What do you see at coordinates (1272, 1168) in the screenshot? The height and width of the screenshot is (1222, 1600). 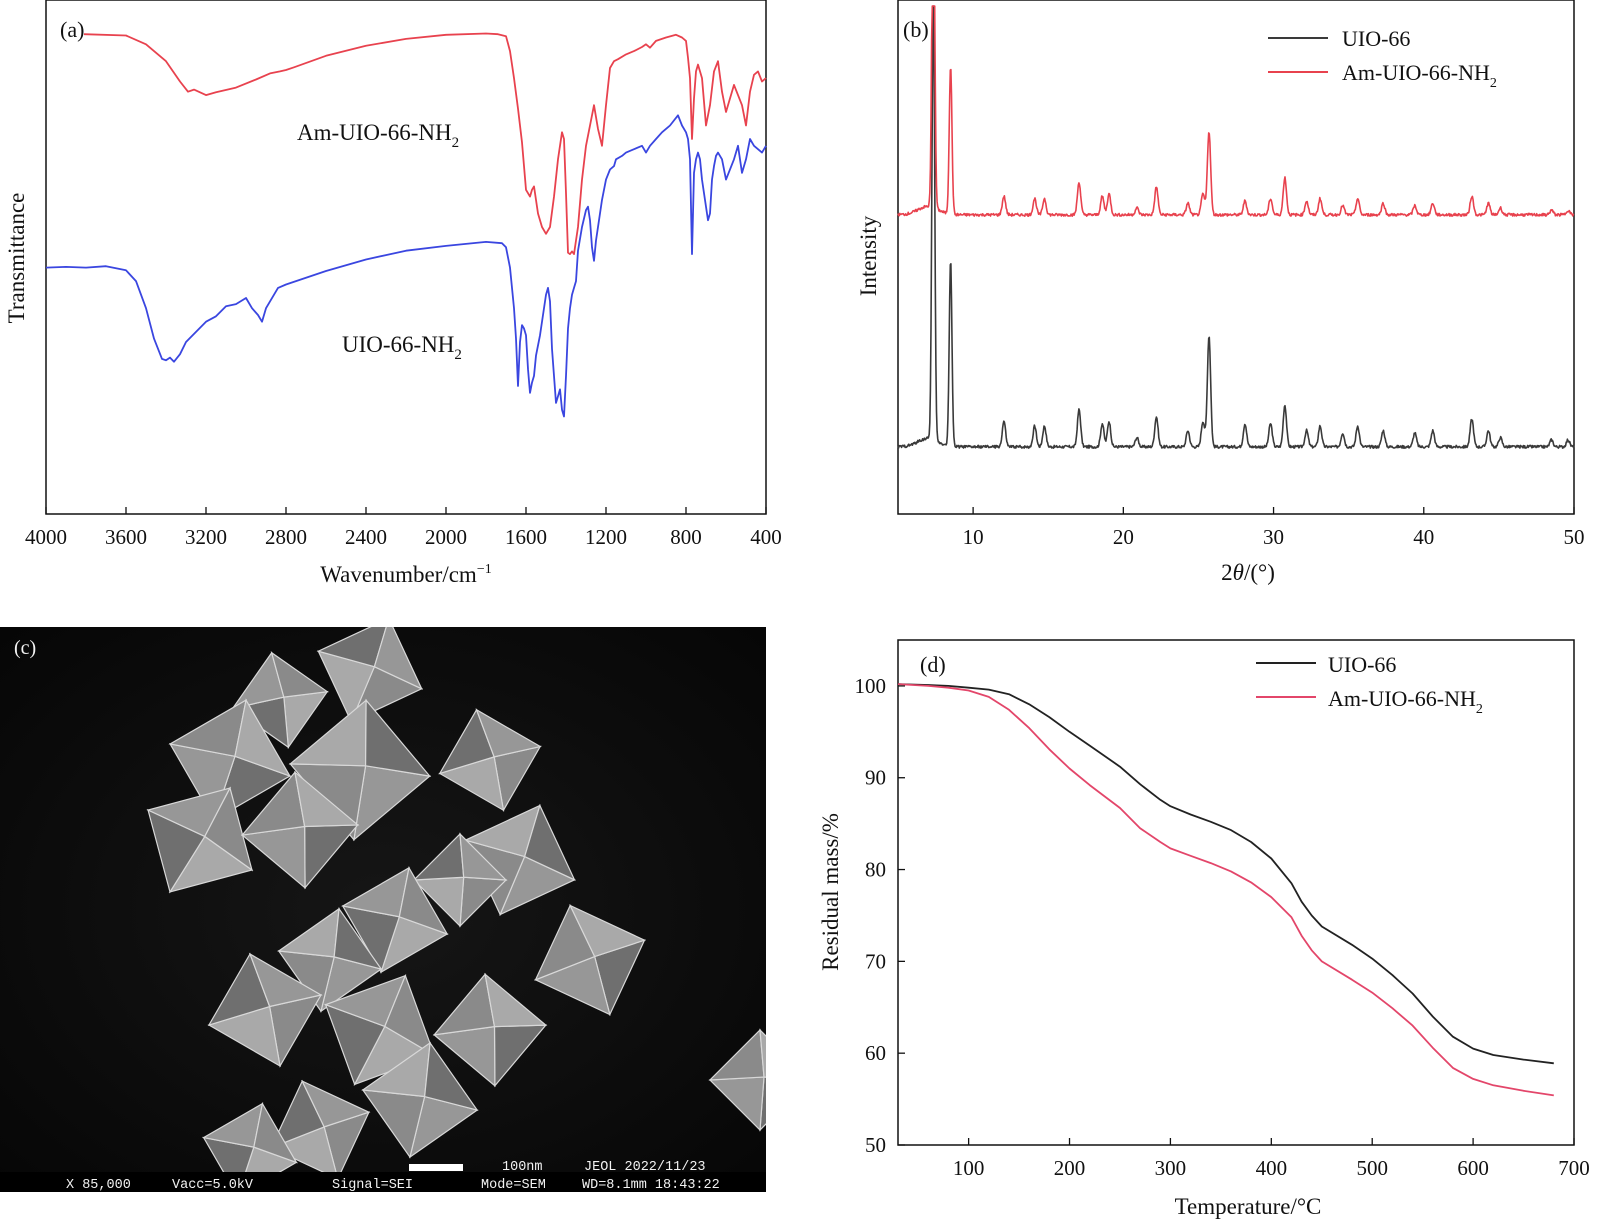 I see `d-xtick-label-400: 400` at bounding box center [1272, 1168].